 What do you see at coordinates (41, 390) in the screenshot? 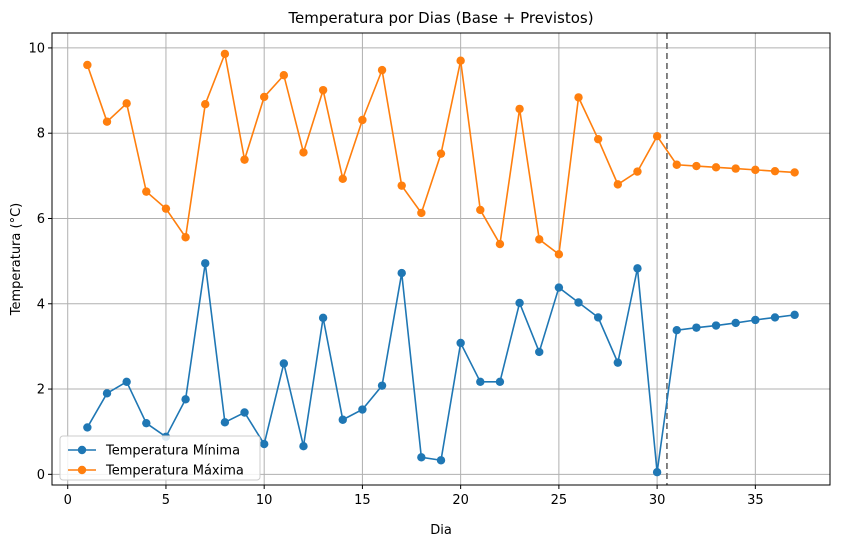
I see `y-tick-label: 2` at bounding box center [41, 390].